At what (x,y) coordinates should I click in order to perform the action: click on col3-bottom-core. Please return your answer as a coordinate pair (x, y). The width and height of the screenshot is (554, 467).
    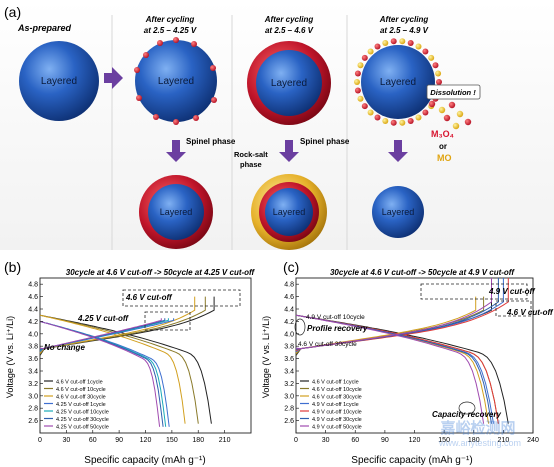
    Looking at the image, I should click on (289, 212).